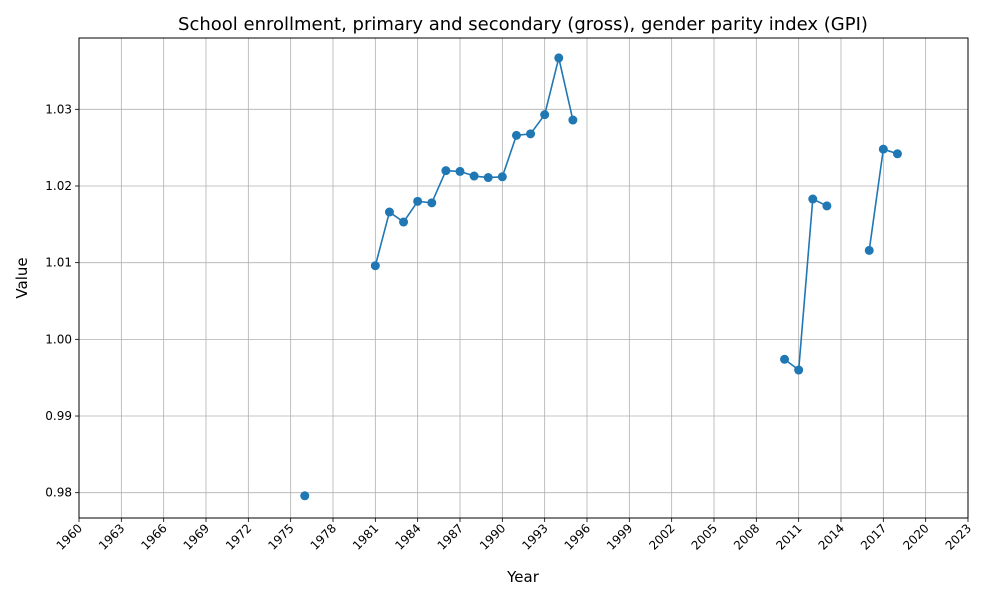  What do you see at coordinates (58, 493) in the screenshot?
I see `y-tick-label: 0.98` at bounding box center [58, 493].